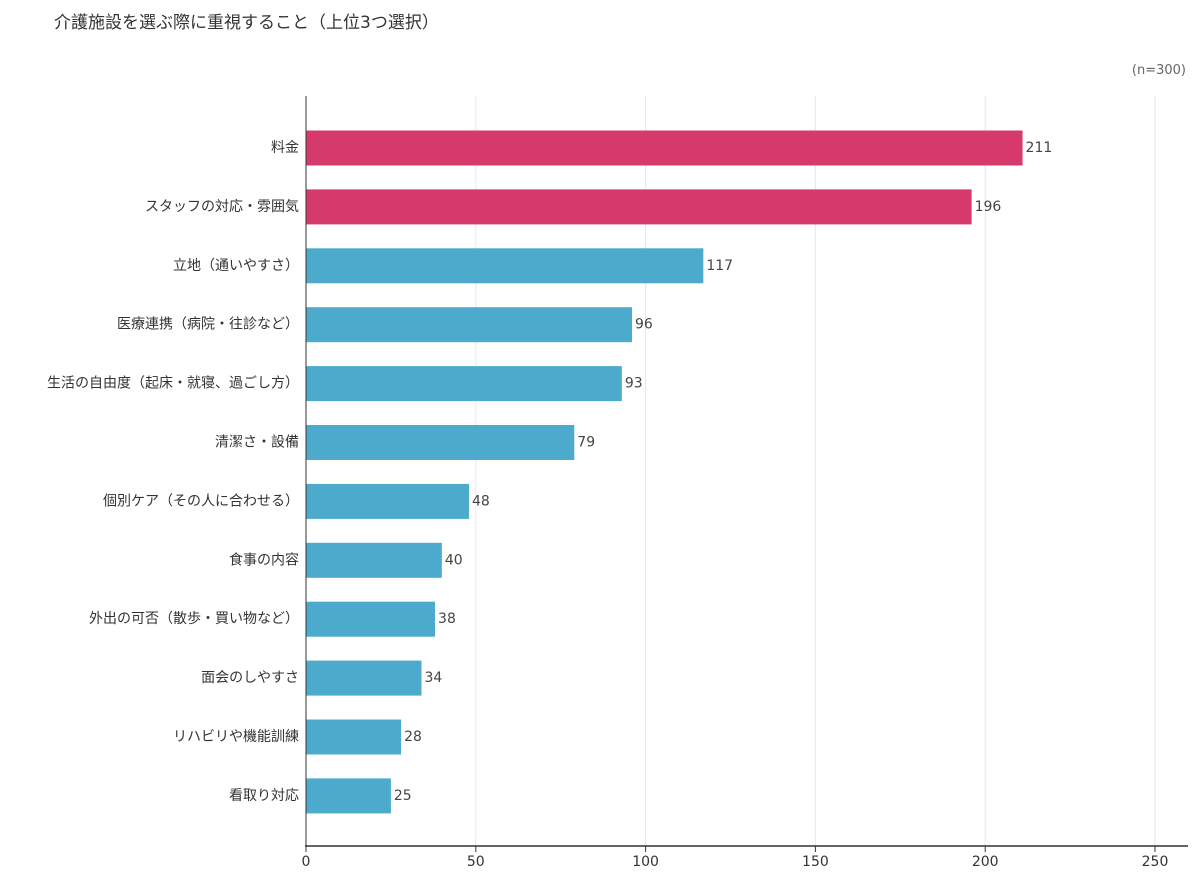 The height and width of the screenshot is (890, 1200). Describe the element at coordinates (306, 862) in the screenshot. I see `x-tick-label-0: 0` at that location.